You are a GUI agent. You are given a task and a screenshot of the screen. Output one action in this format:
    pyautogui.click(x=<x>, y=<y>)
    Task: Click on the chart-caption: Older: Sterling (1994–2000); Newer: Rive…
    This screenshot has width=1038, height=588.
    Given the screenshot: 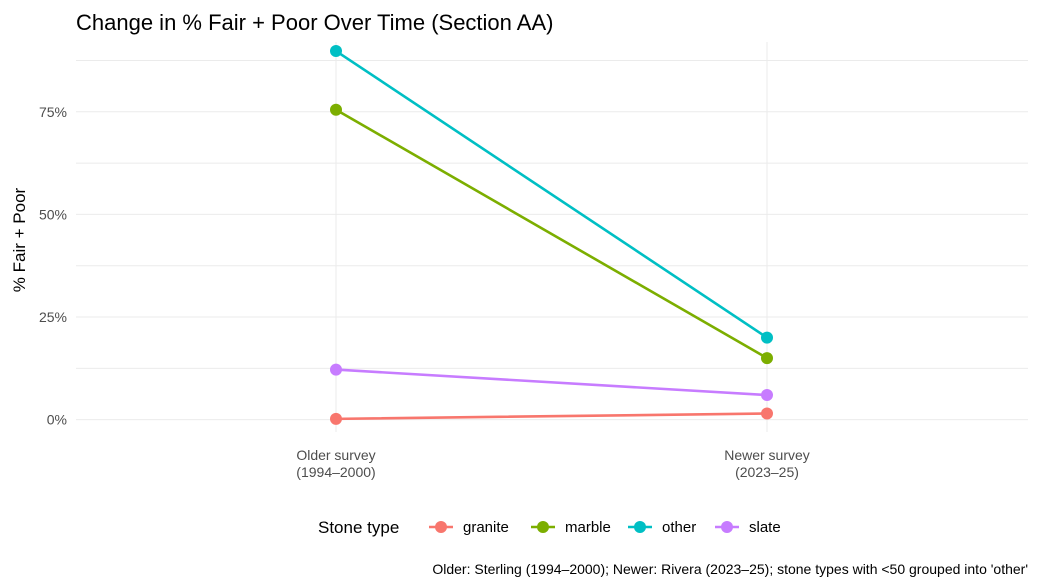 What is the action you would take?
    pyautogui.click(x=730, y=569)
    